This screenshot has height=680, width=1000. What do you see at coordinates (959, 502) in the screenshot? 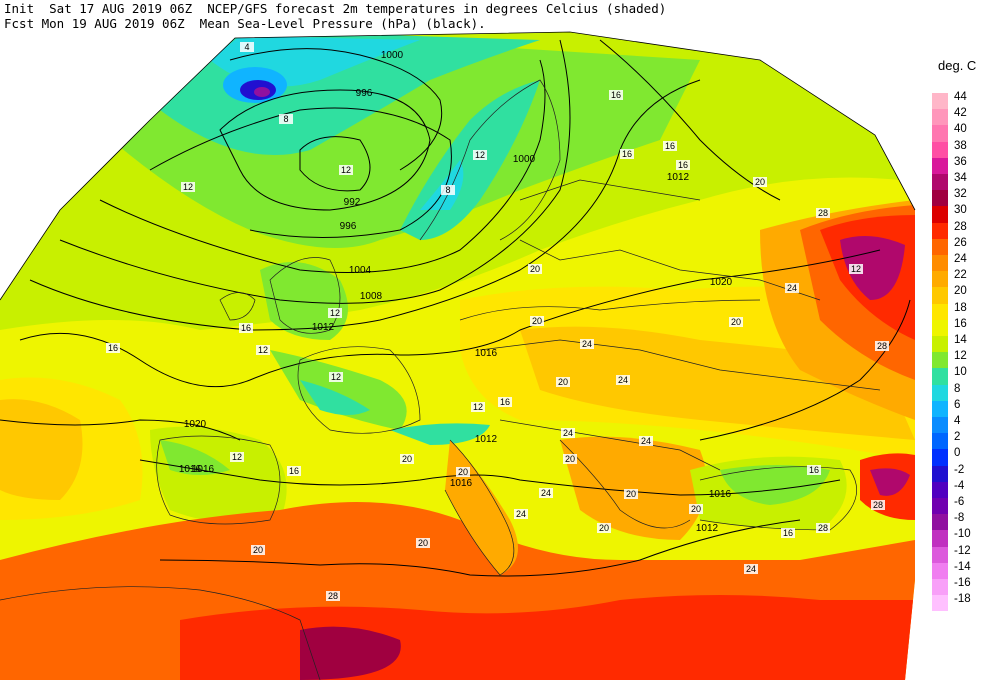
I see `colorbar-label: -6` at bounding box center [959, 502].